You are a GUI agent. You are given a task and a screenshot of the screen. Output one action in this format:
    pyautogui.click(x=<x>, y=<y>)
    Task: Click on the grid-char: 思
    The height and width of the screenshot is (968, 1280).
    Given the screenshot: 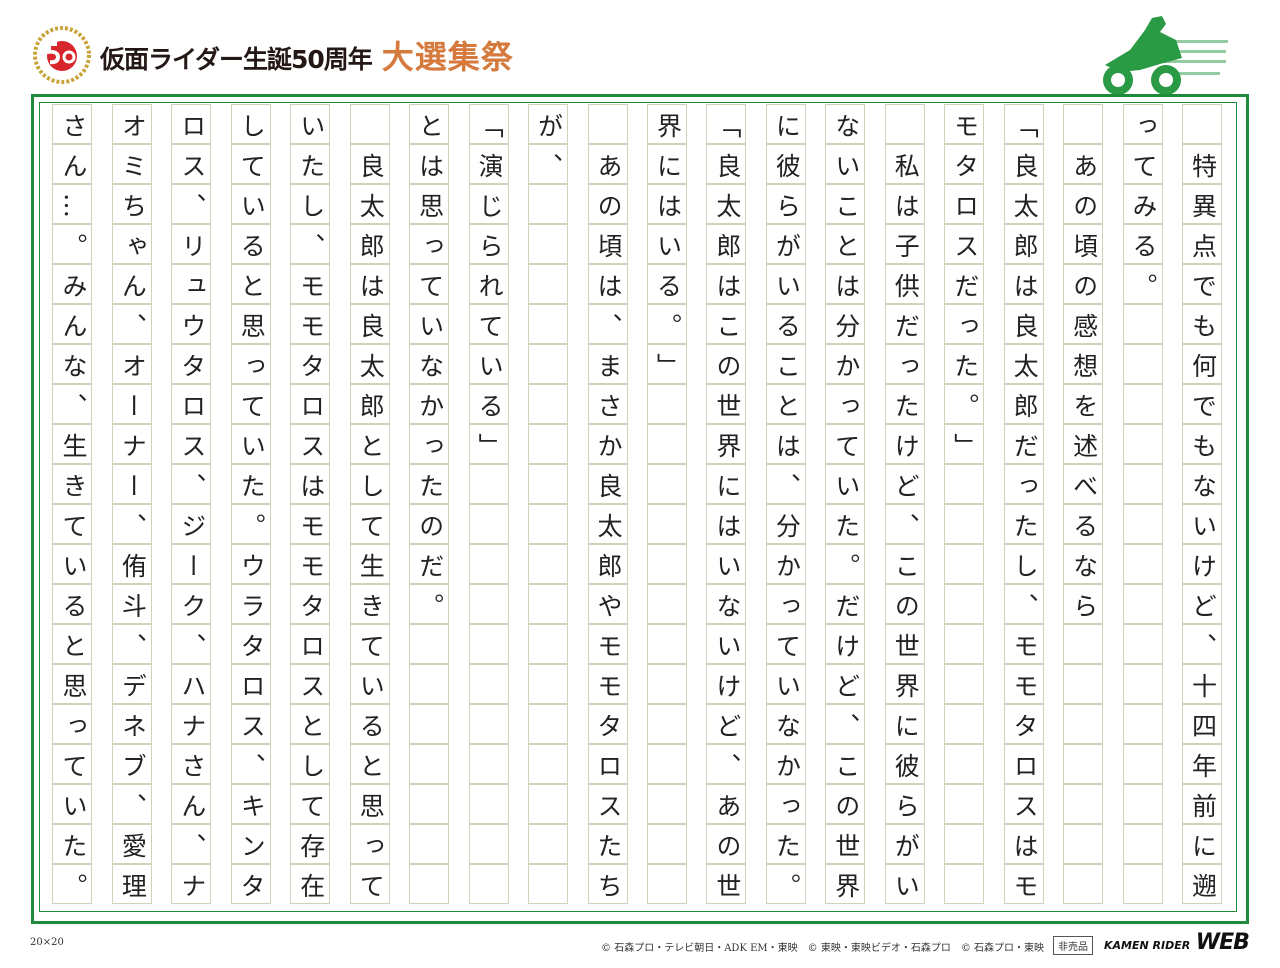 What is the action you would take?
    pyautogui.click(x=73, y=685)
    